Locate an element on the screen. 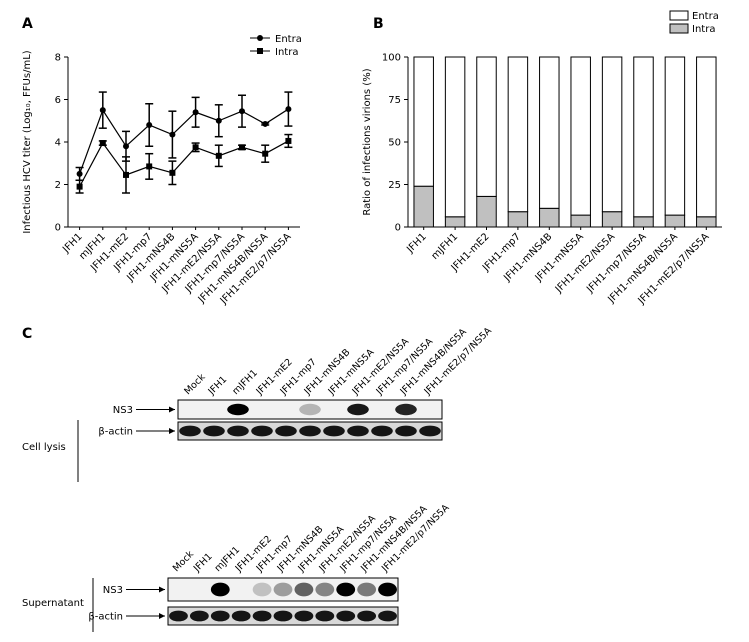 This screenshot has height=642, width=749. y-tick-label: 25 is located at coordinates (394, 185).